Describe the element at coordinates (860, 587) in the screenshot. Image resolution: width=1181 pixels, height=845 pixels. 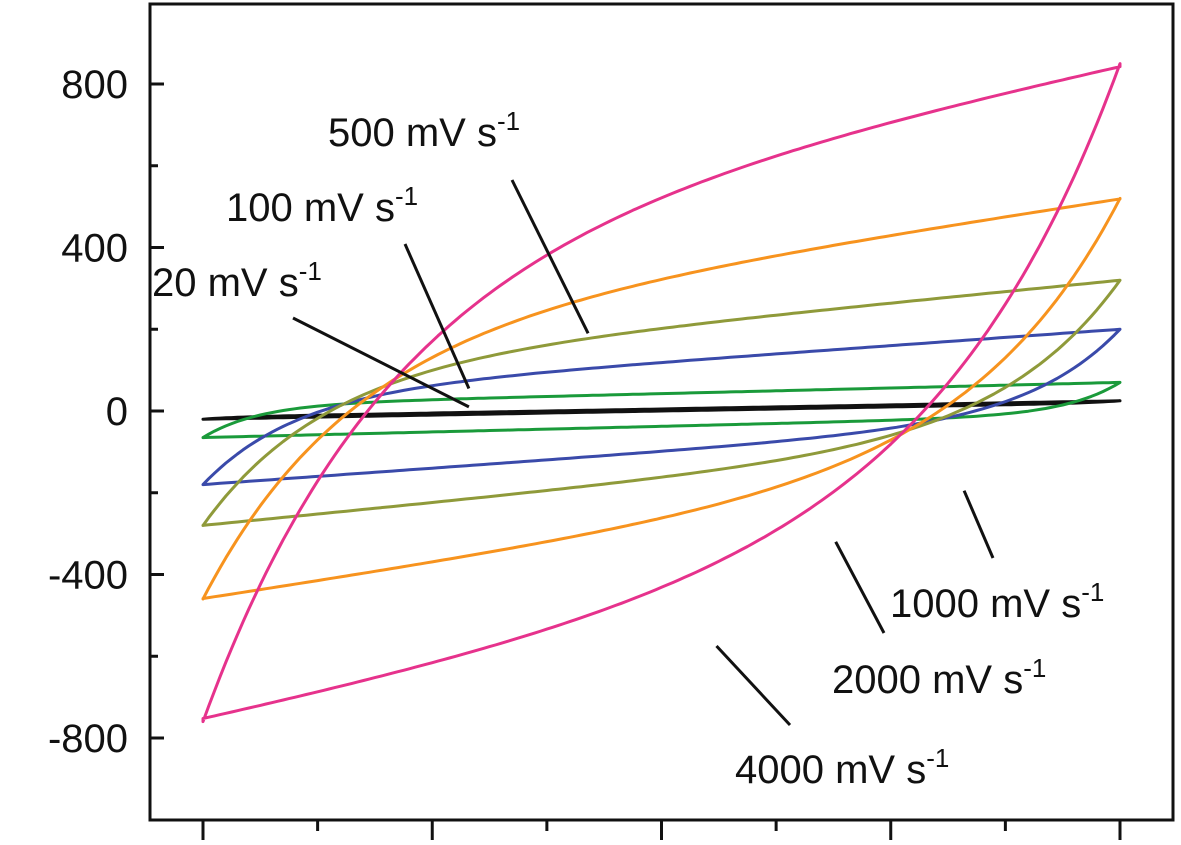
I see `leader-line-2000` at that location.